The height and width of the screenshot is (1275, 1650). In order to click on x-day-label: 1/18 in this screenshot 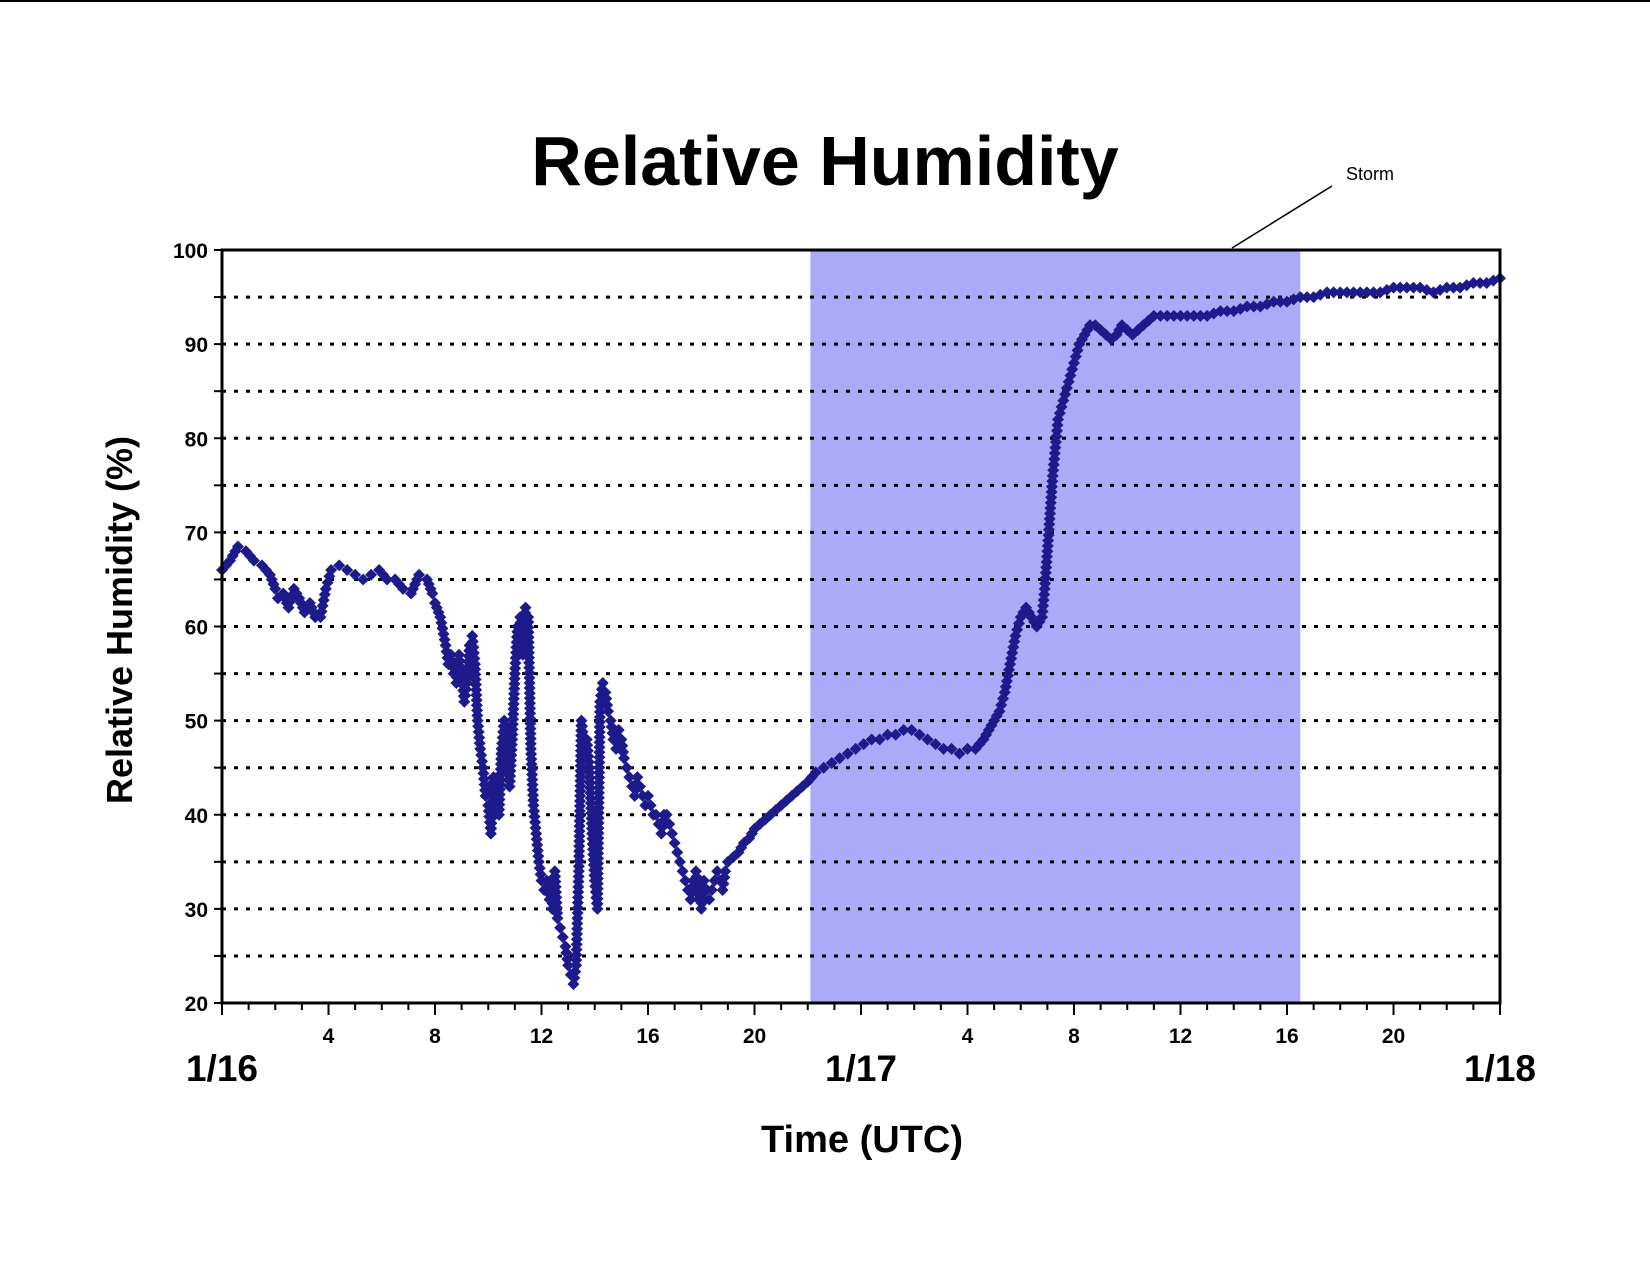, I will do `click(1500, 1068)`.